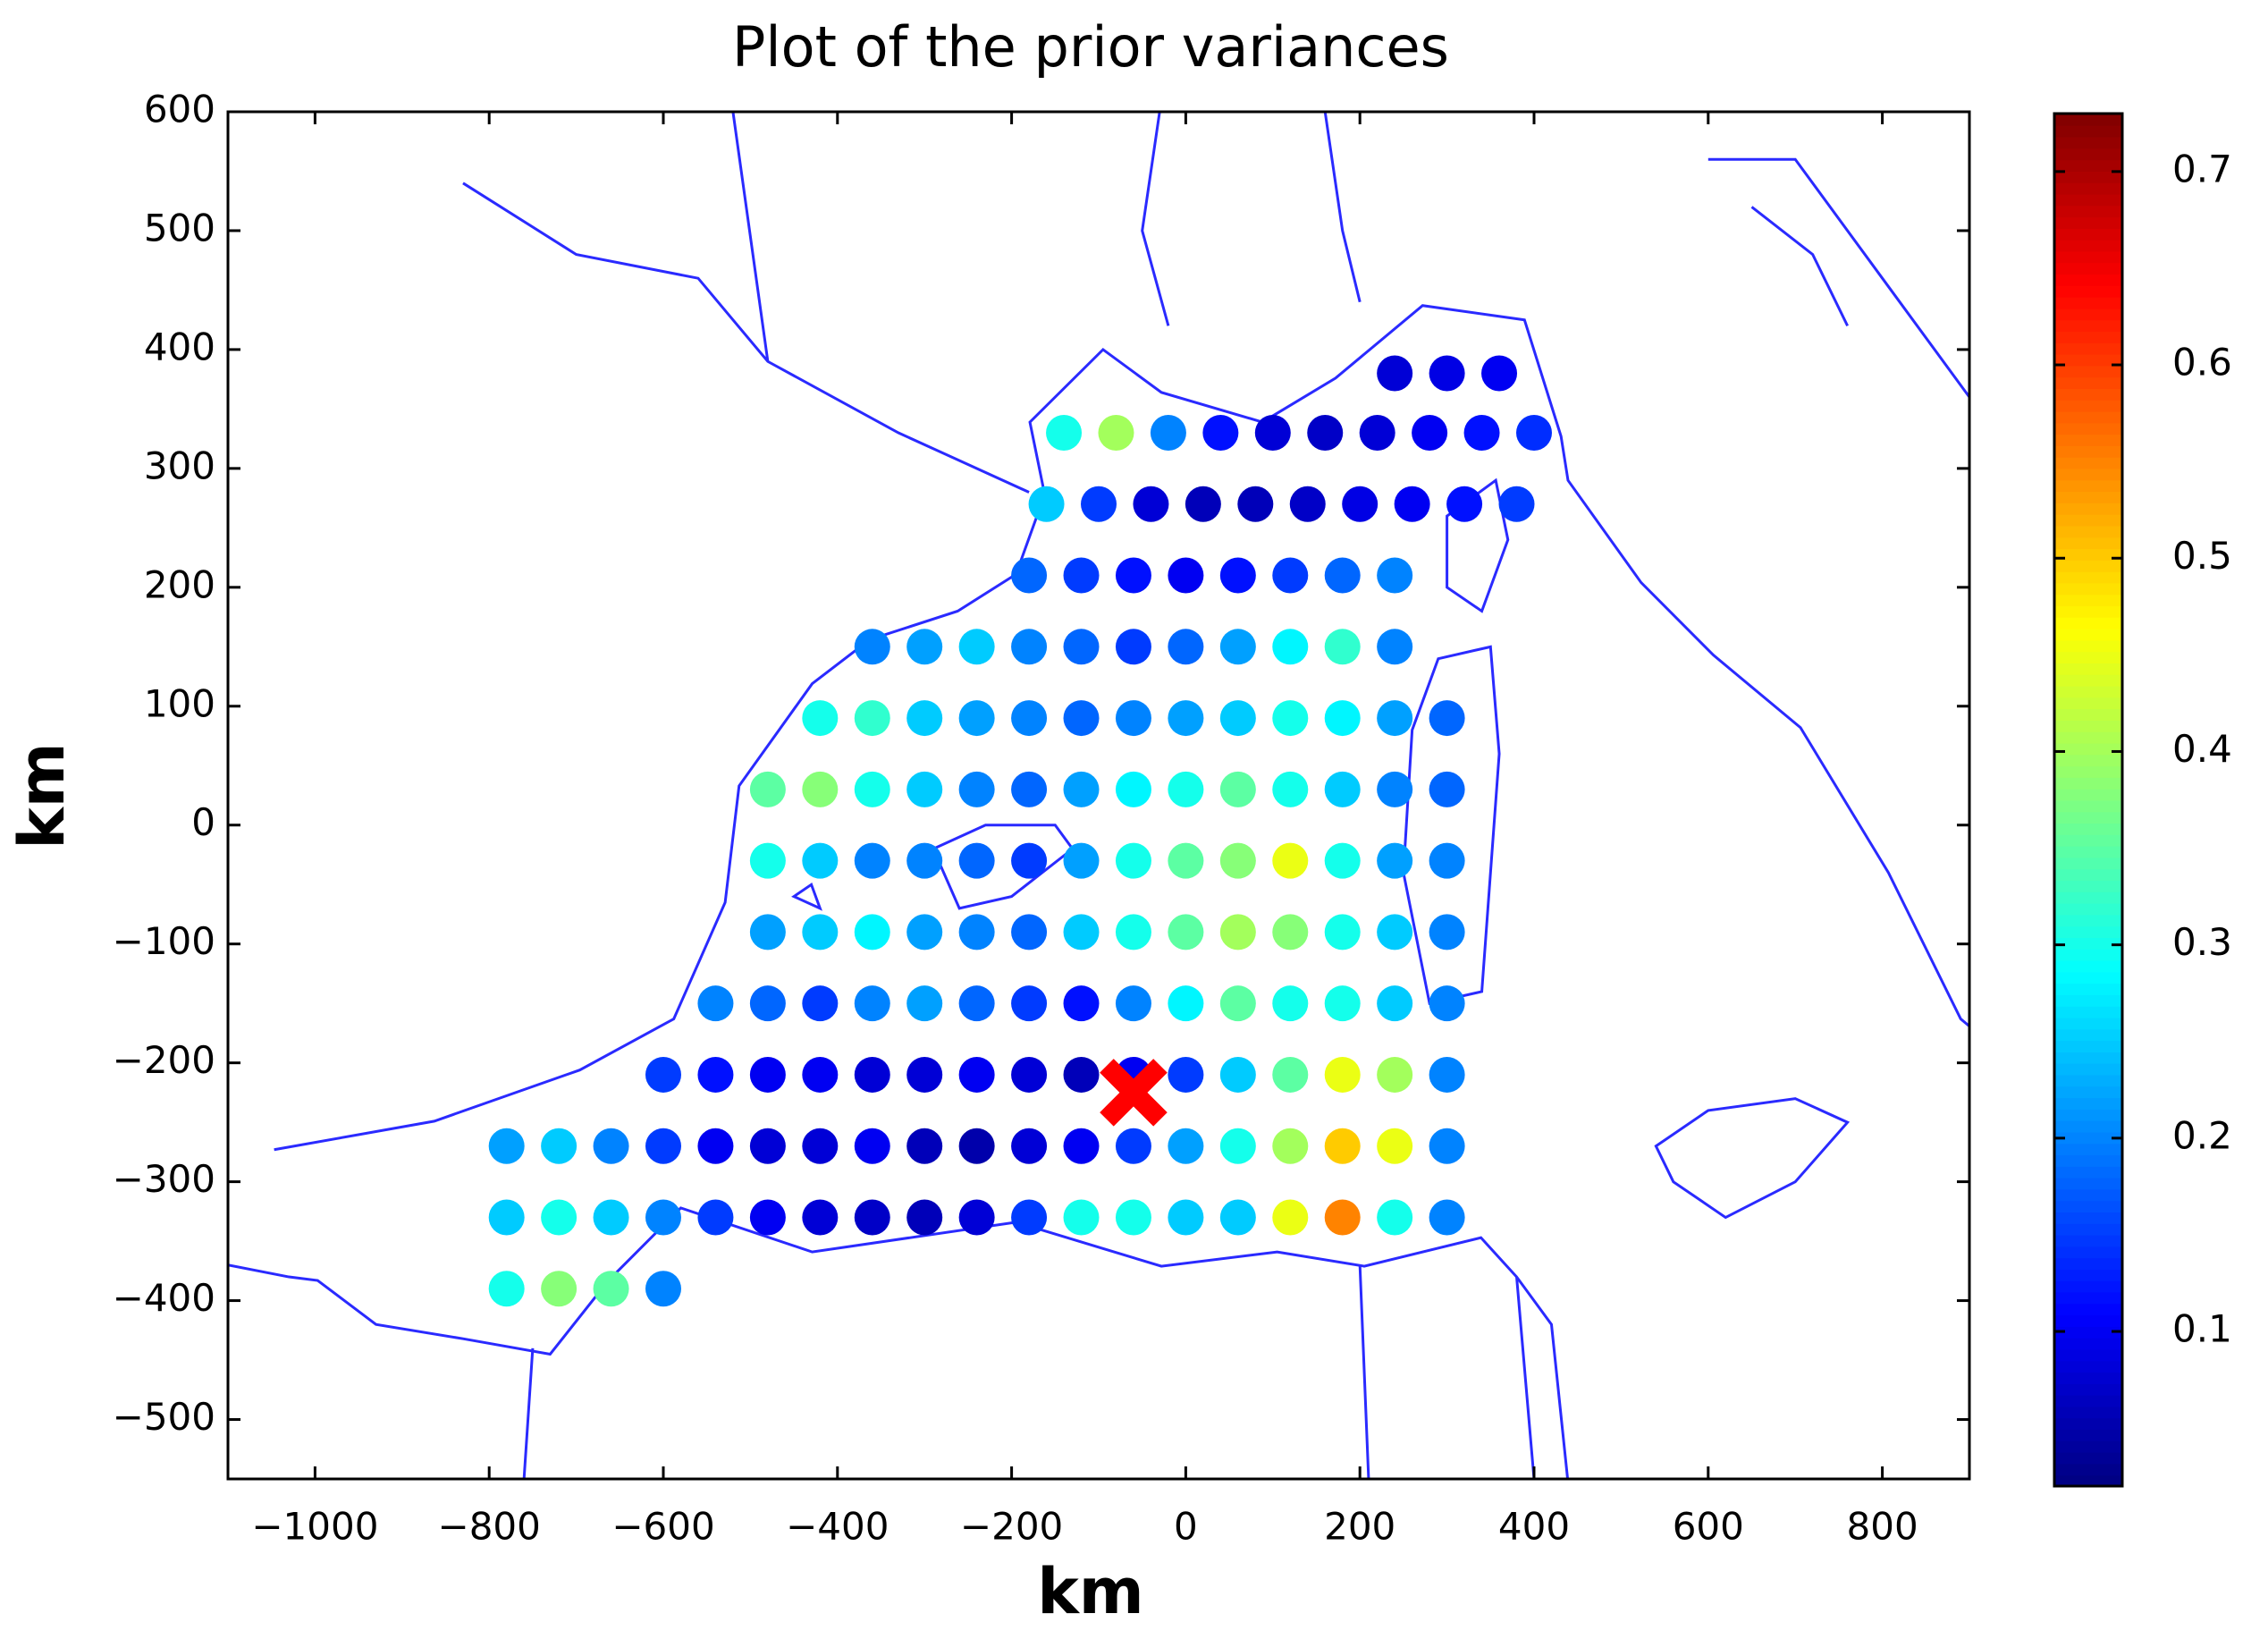  Describe the element at coordinates (1751, 1158) in the screenshot. I see `sicily` at that location.